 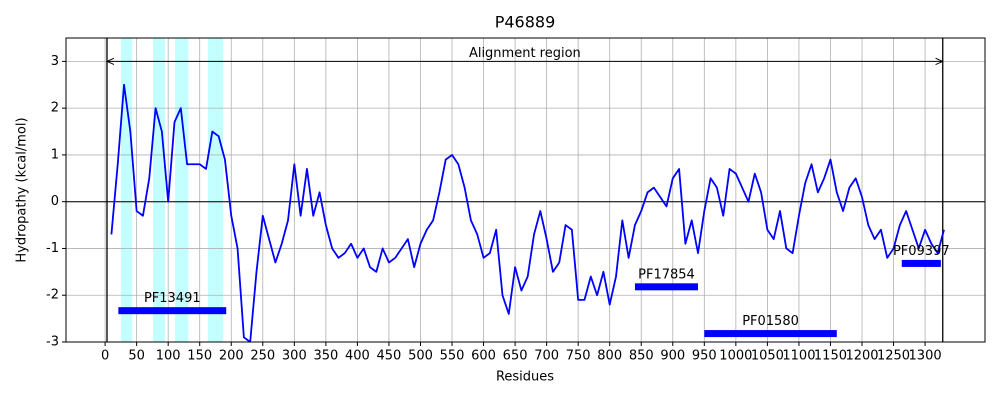 What do you see at coordinates (925, 356) in the screenshot?
I see `x-tick-label: 1300` at bounding box center [925, 356].